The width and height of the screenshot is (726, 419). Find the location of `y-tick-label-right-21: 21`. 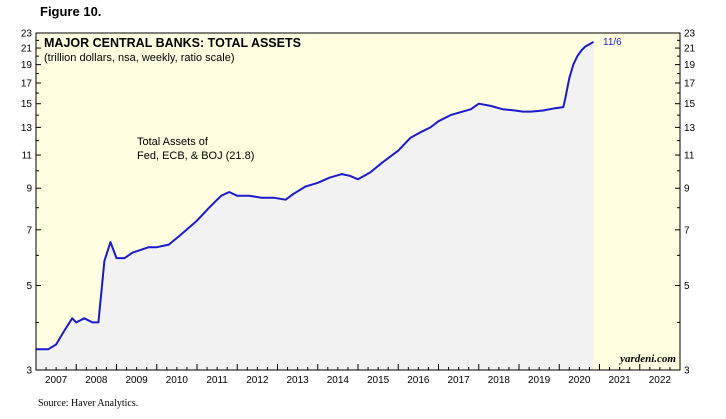

y-tick-label-right-21: 21 is located at coordinates (690, 49).